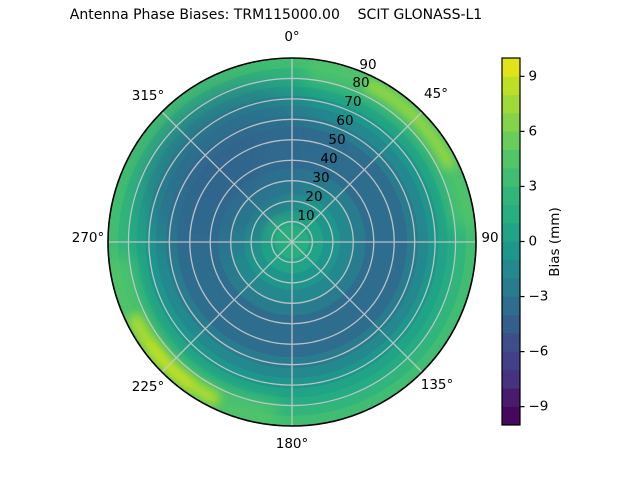 The height and width of the screenshot is (480, 640). Describe the element at coordinates (539, 297) in the screenshot. I see `colorbar-tick-label: −3` at that location.